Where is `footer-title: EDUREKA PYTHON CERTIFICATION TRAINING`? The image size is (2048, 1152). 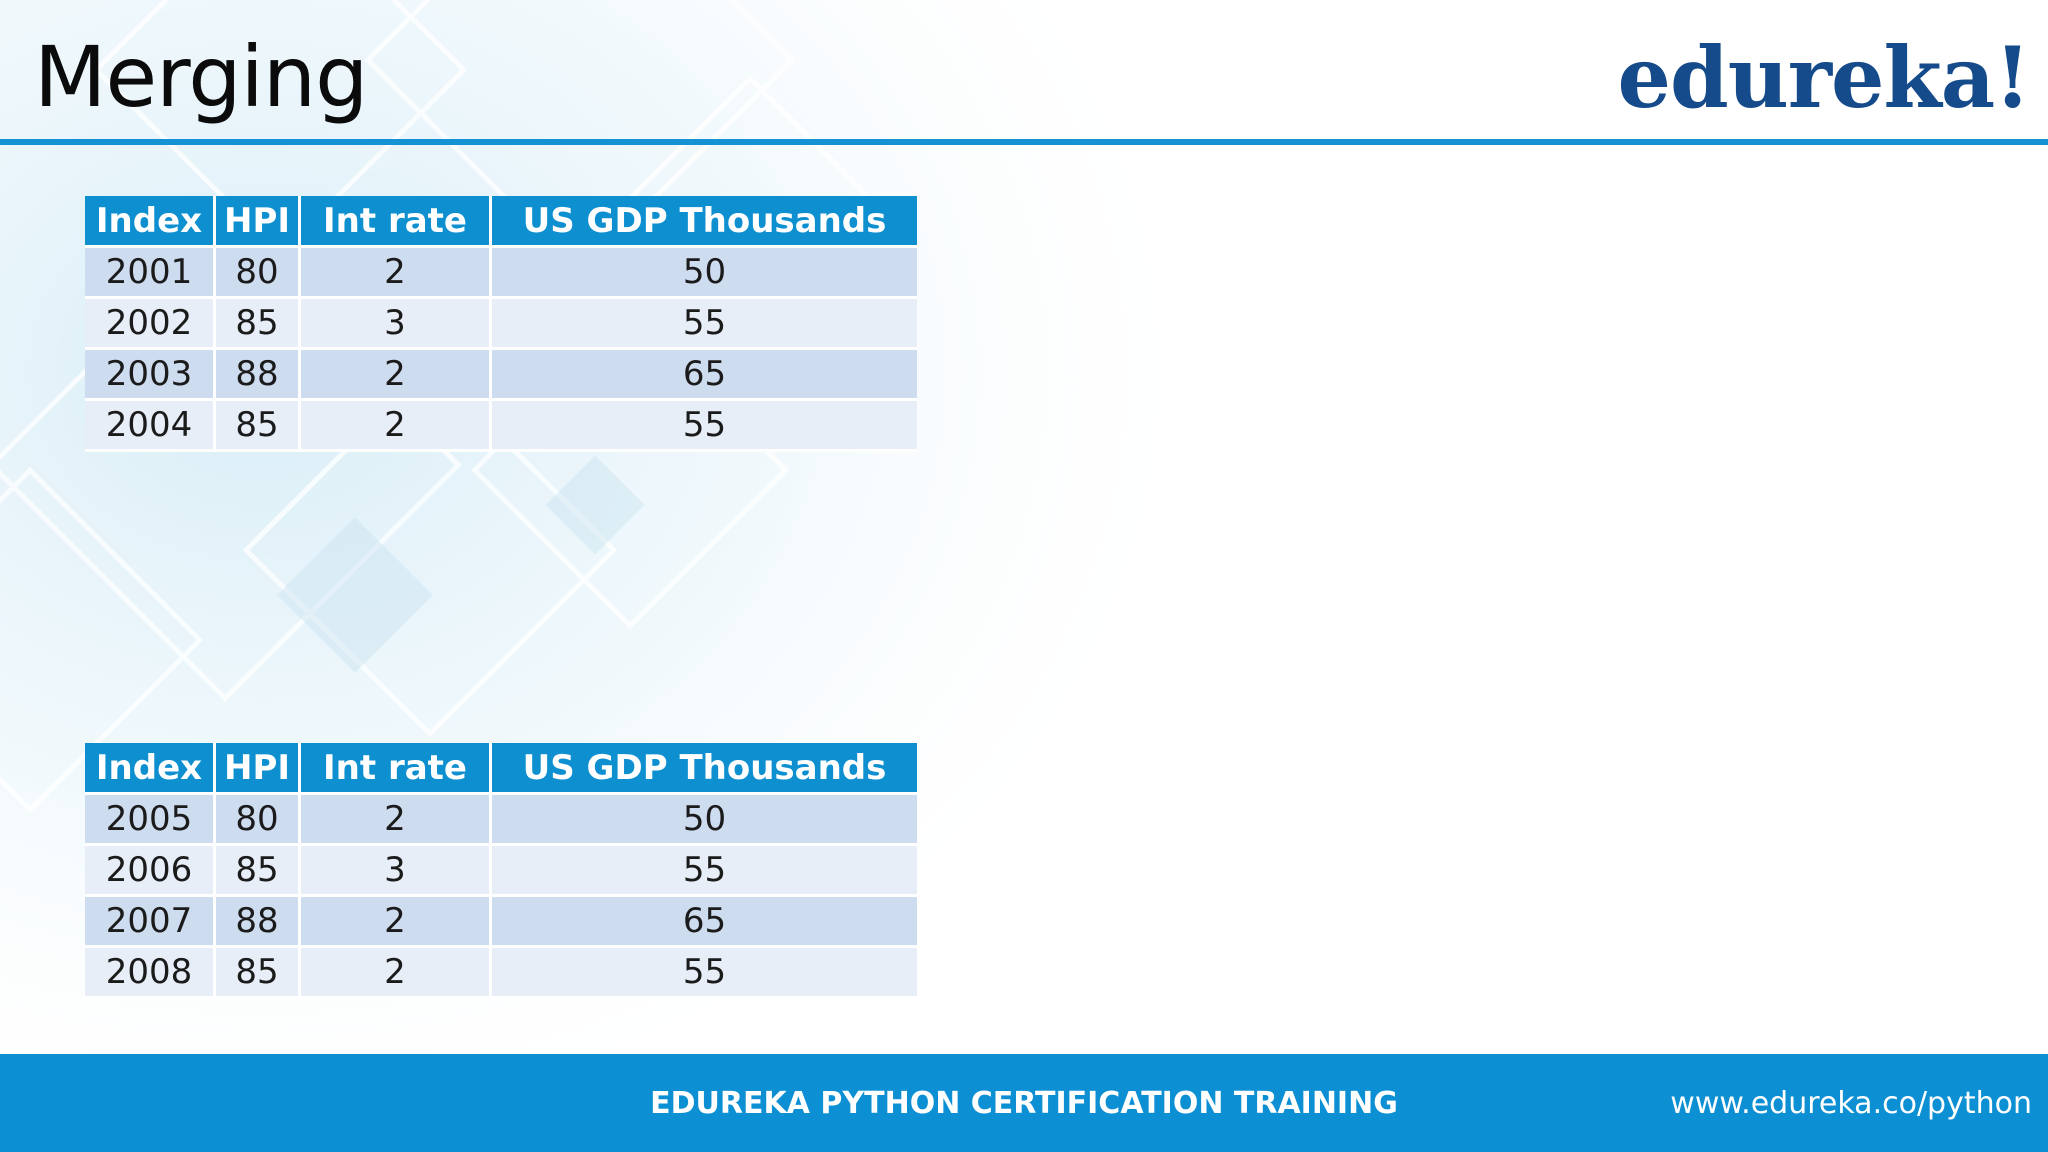
footer-title: EDUREKA PYTHON CERTIFICATION TRAINING is located at coordinates (1024, 1103).